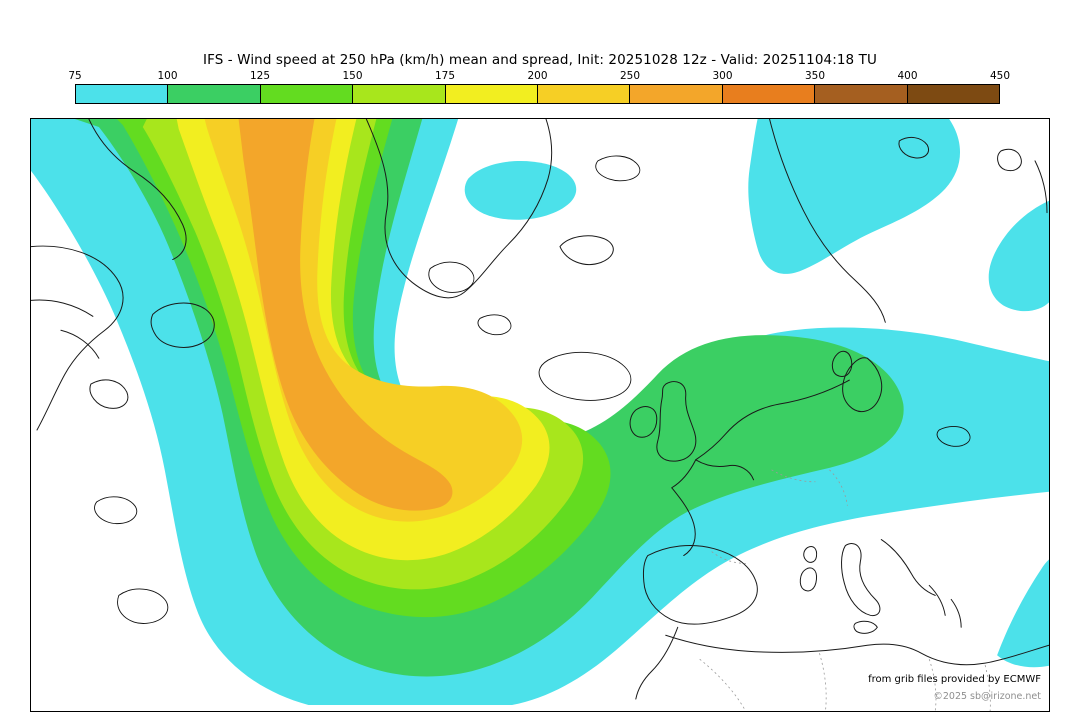 The image size is (1080, 718). Describe the element at coordinates (65, 329) in the screenshot. I see `coastline-st-lawrence` at that location.